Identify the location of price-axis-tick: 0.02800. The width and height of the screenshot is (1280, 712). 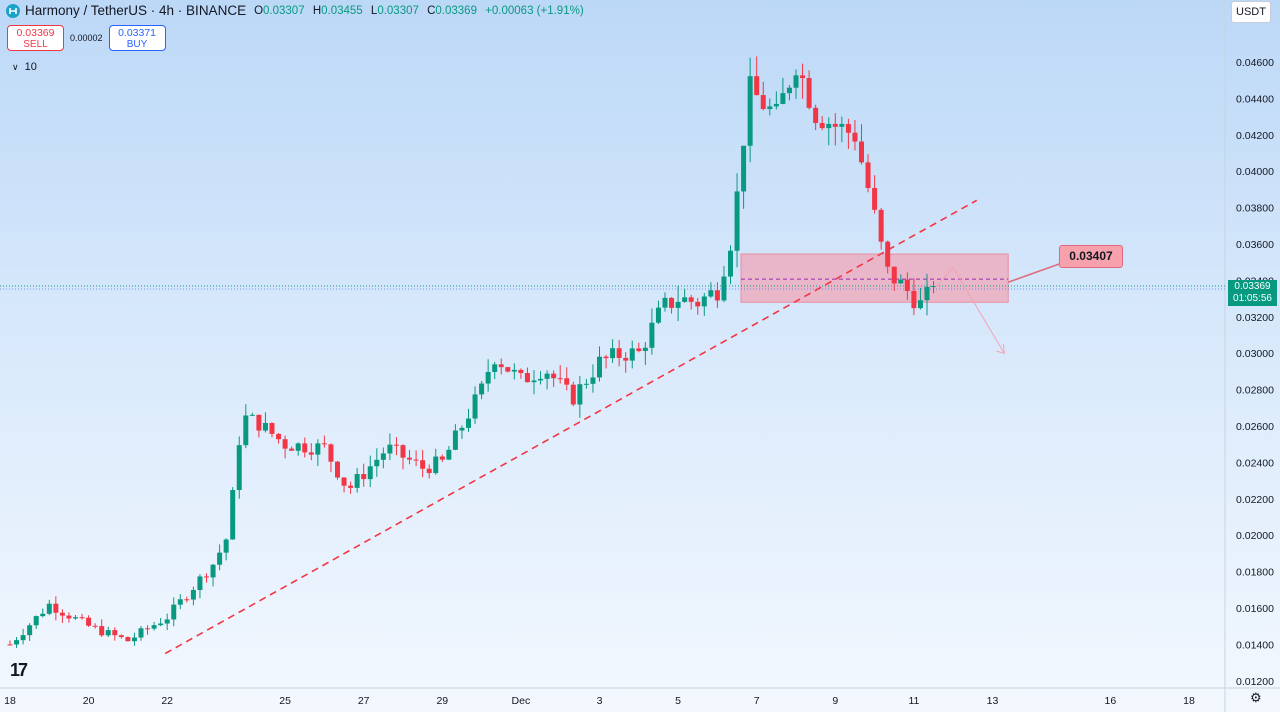
(1255, 391).